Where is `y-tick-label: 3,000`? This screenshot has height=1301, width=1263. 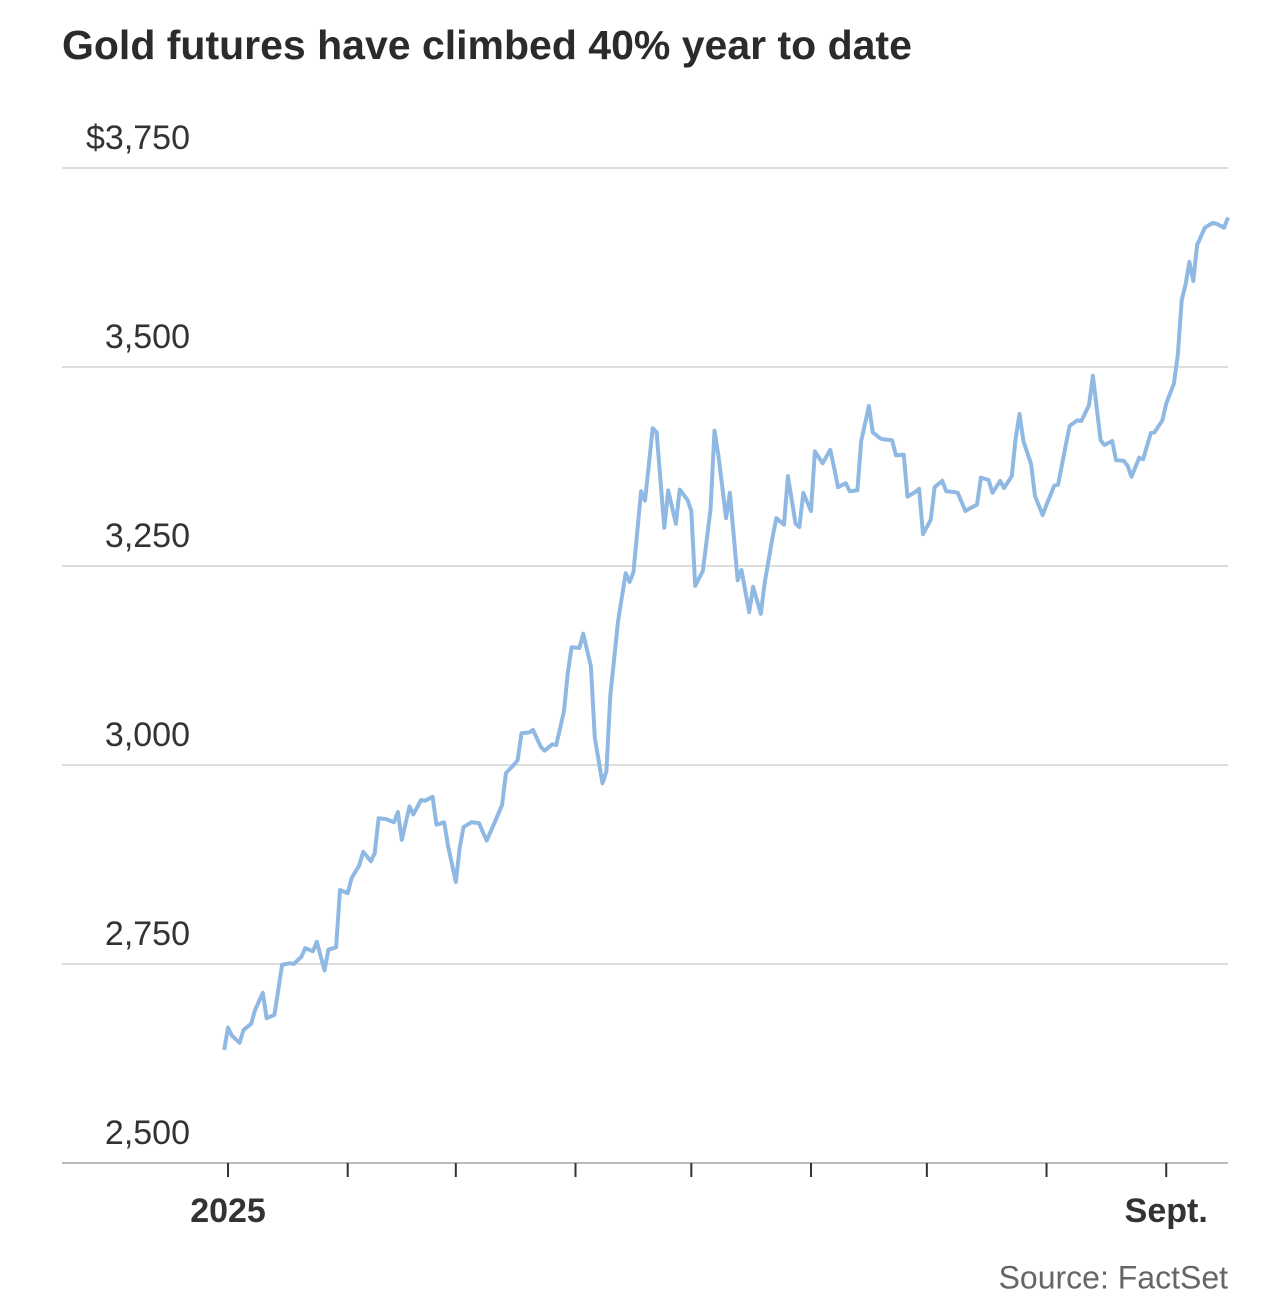
y-tick-label: 3,000 is located at coordinates (147, 735).